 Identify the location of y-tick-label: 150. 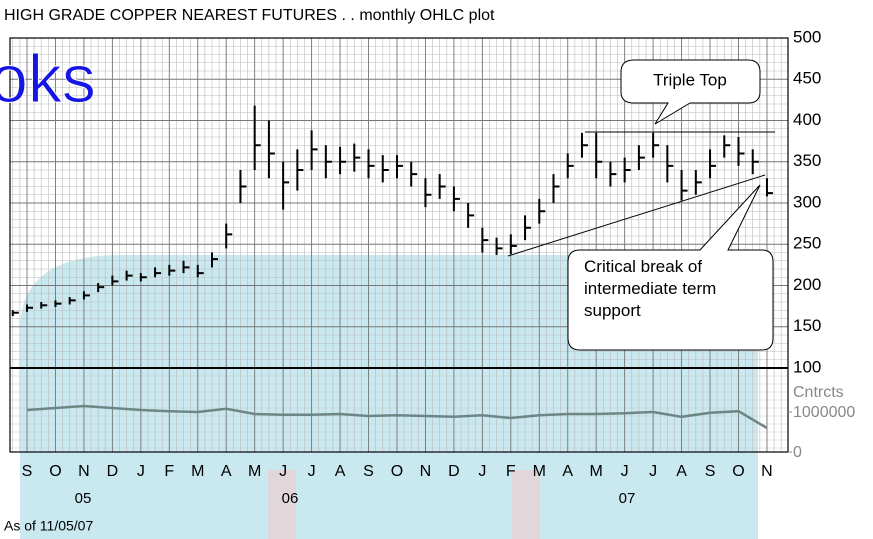
(807, 325).